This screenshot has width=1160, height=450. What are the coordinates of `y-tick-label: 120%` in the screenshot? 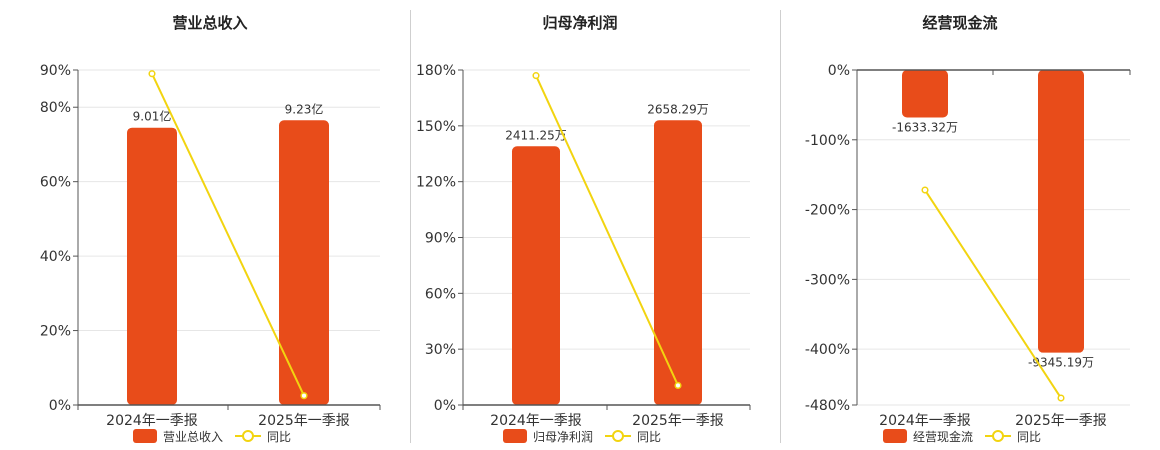 It's located at (436, 183).